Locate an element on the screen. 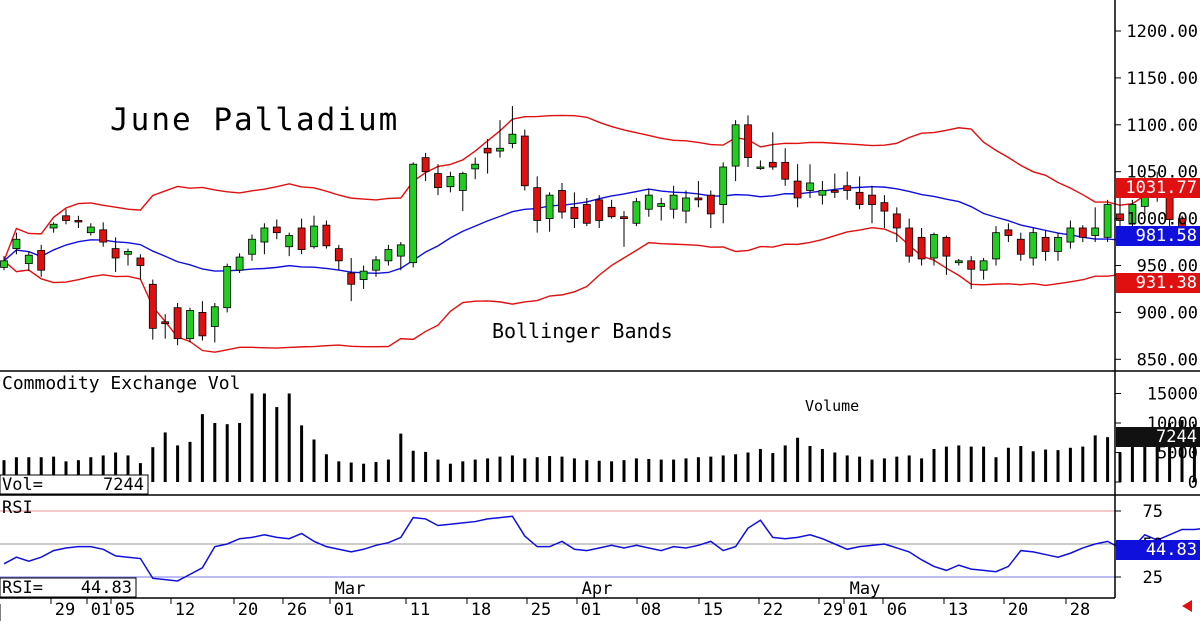 The height and width of the screenshot is (625, 1200). lower-band-badge: 931.38 is located at coordinates (1158, 283).